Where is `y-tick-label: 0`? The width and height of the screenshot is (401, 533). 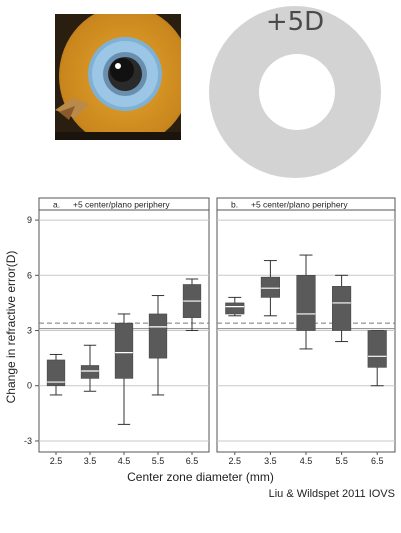
y-tick-label: 0 is located at coordinates (29, 386).